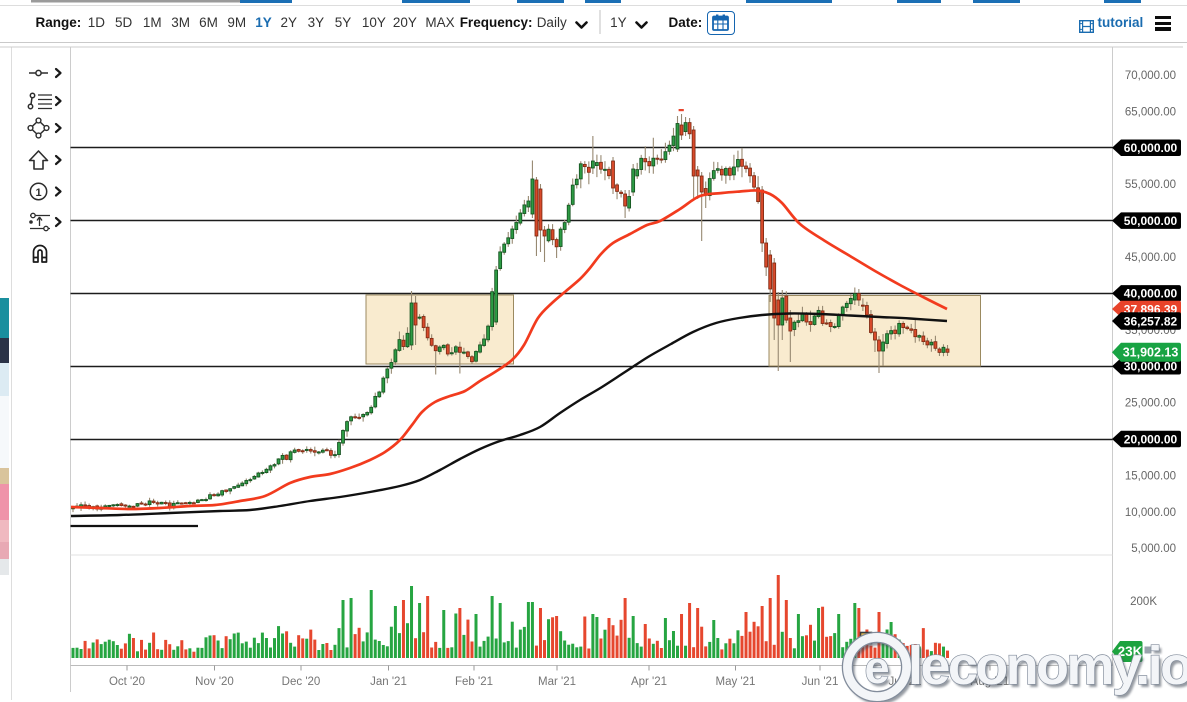 The width and height of the screenshot is (1187, 702). Describe the element at coordinates (736, 682) in the screenshot. I see `svg-text: May '21` at that location.